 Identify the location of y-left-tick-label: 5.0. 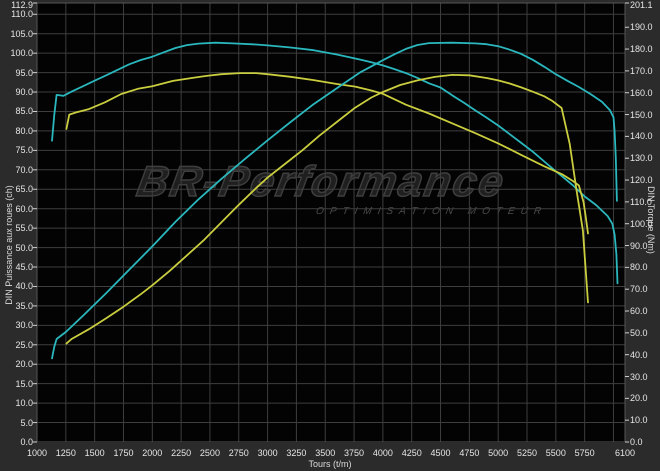
(26, 422).